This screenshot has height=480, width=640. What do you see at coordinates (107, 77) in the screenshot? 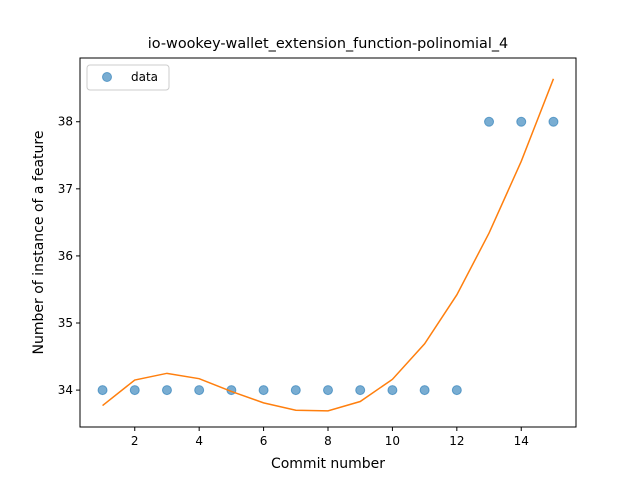
I see `legend-marker-data` at bounding box center [107, 77].